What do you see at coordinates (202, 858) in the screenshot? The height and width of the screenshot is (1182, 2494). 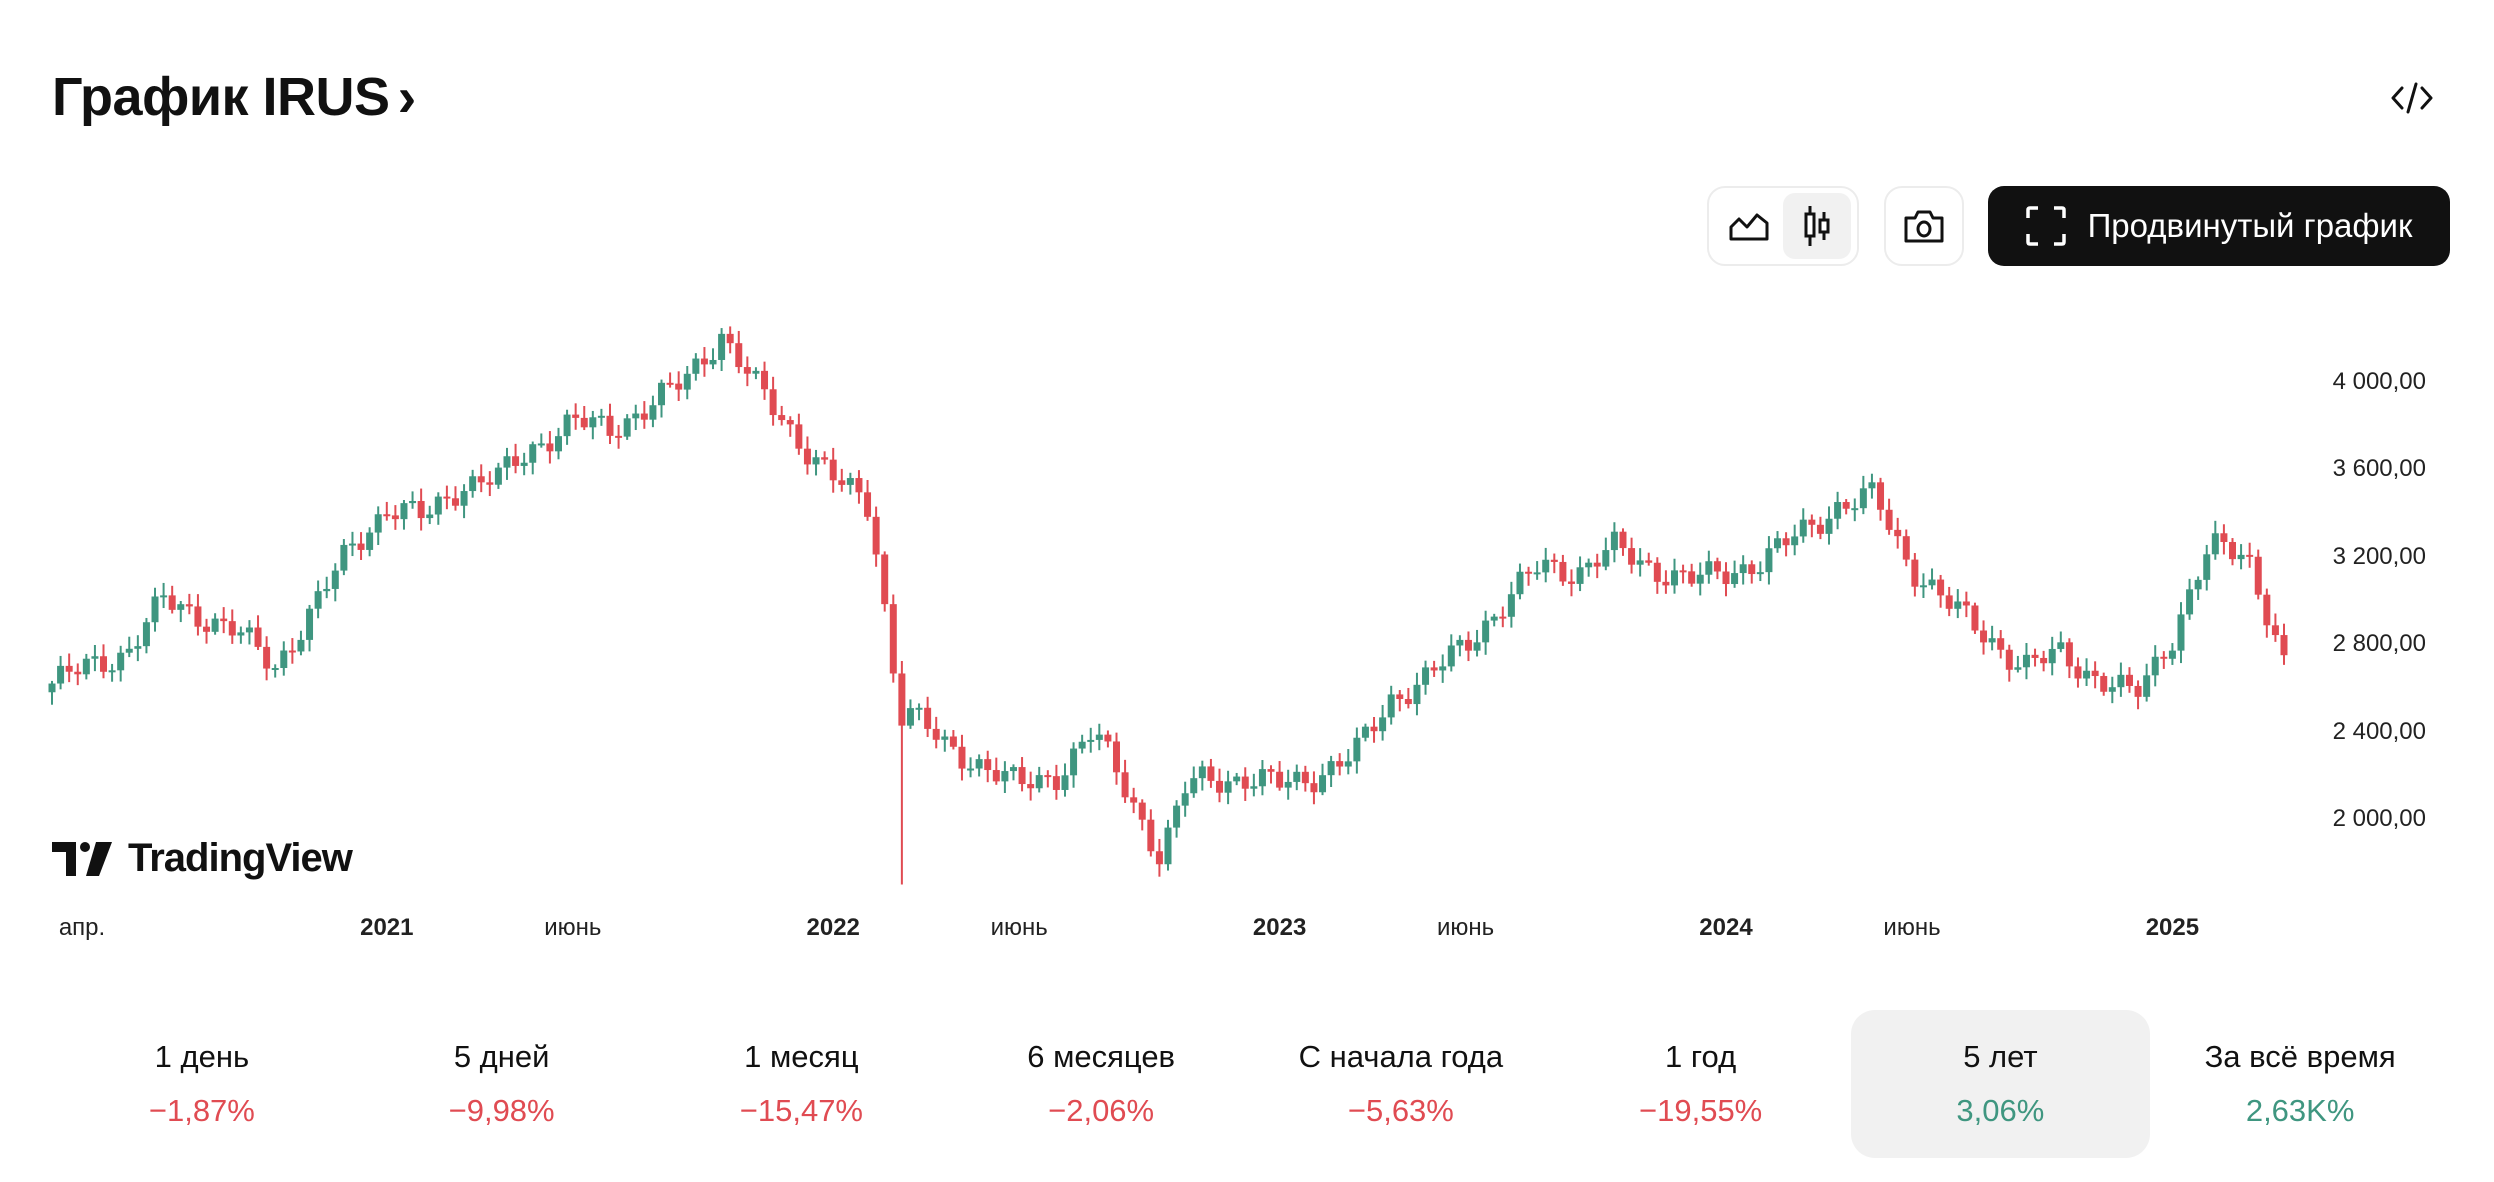 I see `tradingview-logo: TradingView` at bounding box center [202, 858].